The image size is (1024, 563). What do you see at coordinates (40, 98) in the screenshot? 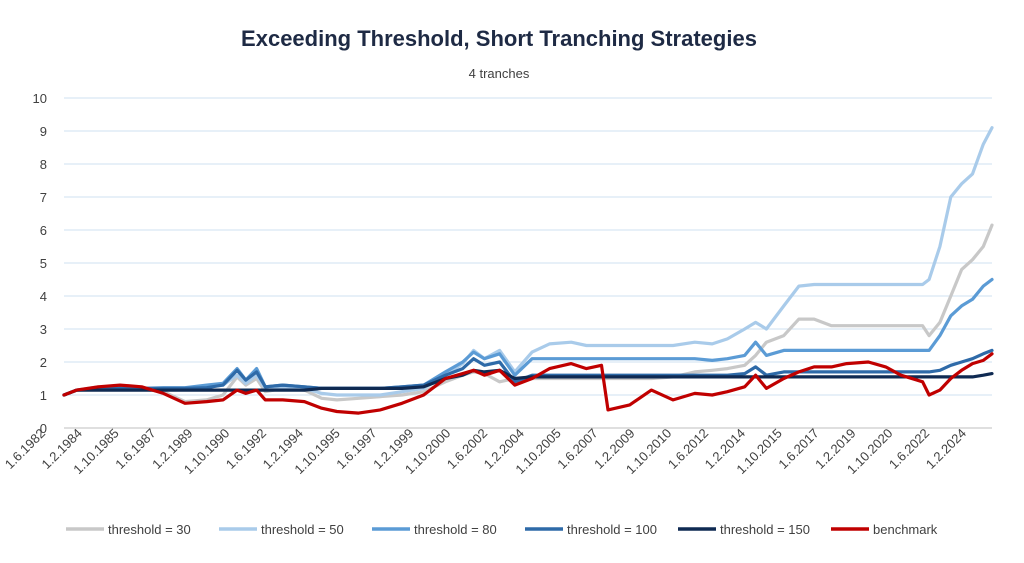
I see `y-tick-label: 10` at bounding box center [40, 98].